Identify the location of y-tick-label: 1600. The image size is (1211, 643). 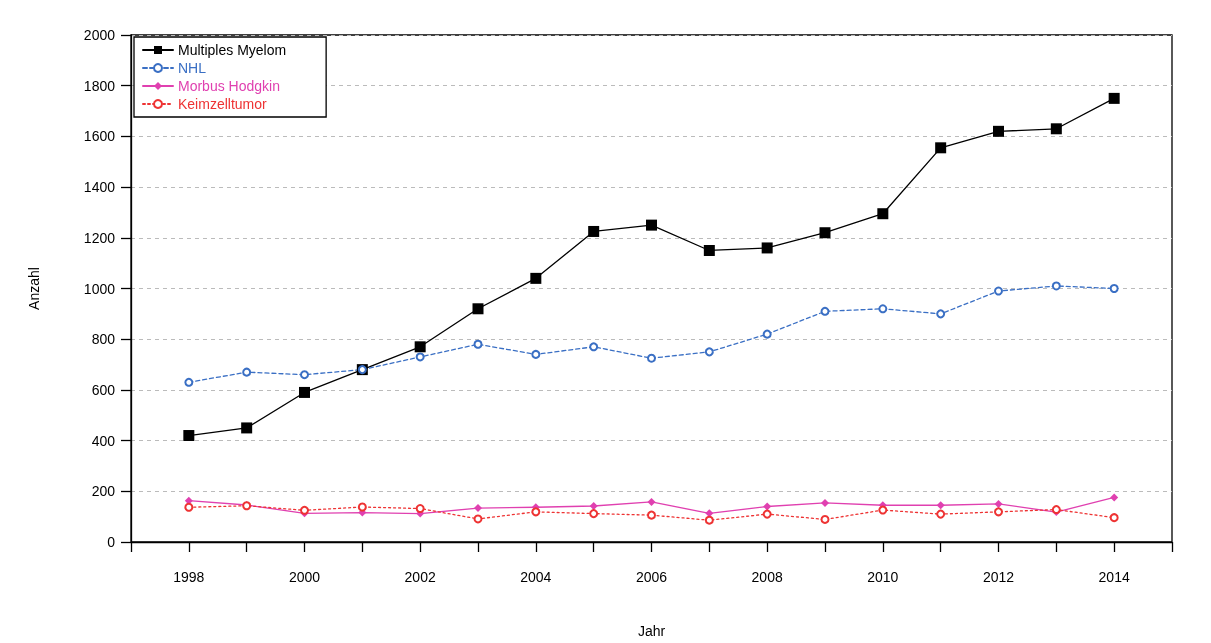
(99, 136).